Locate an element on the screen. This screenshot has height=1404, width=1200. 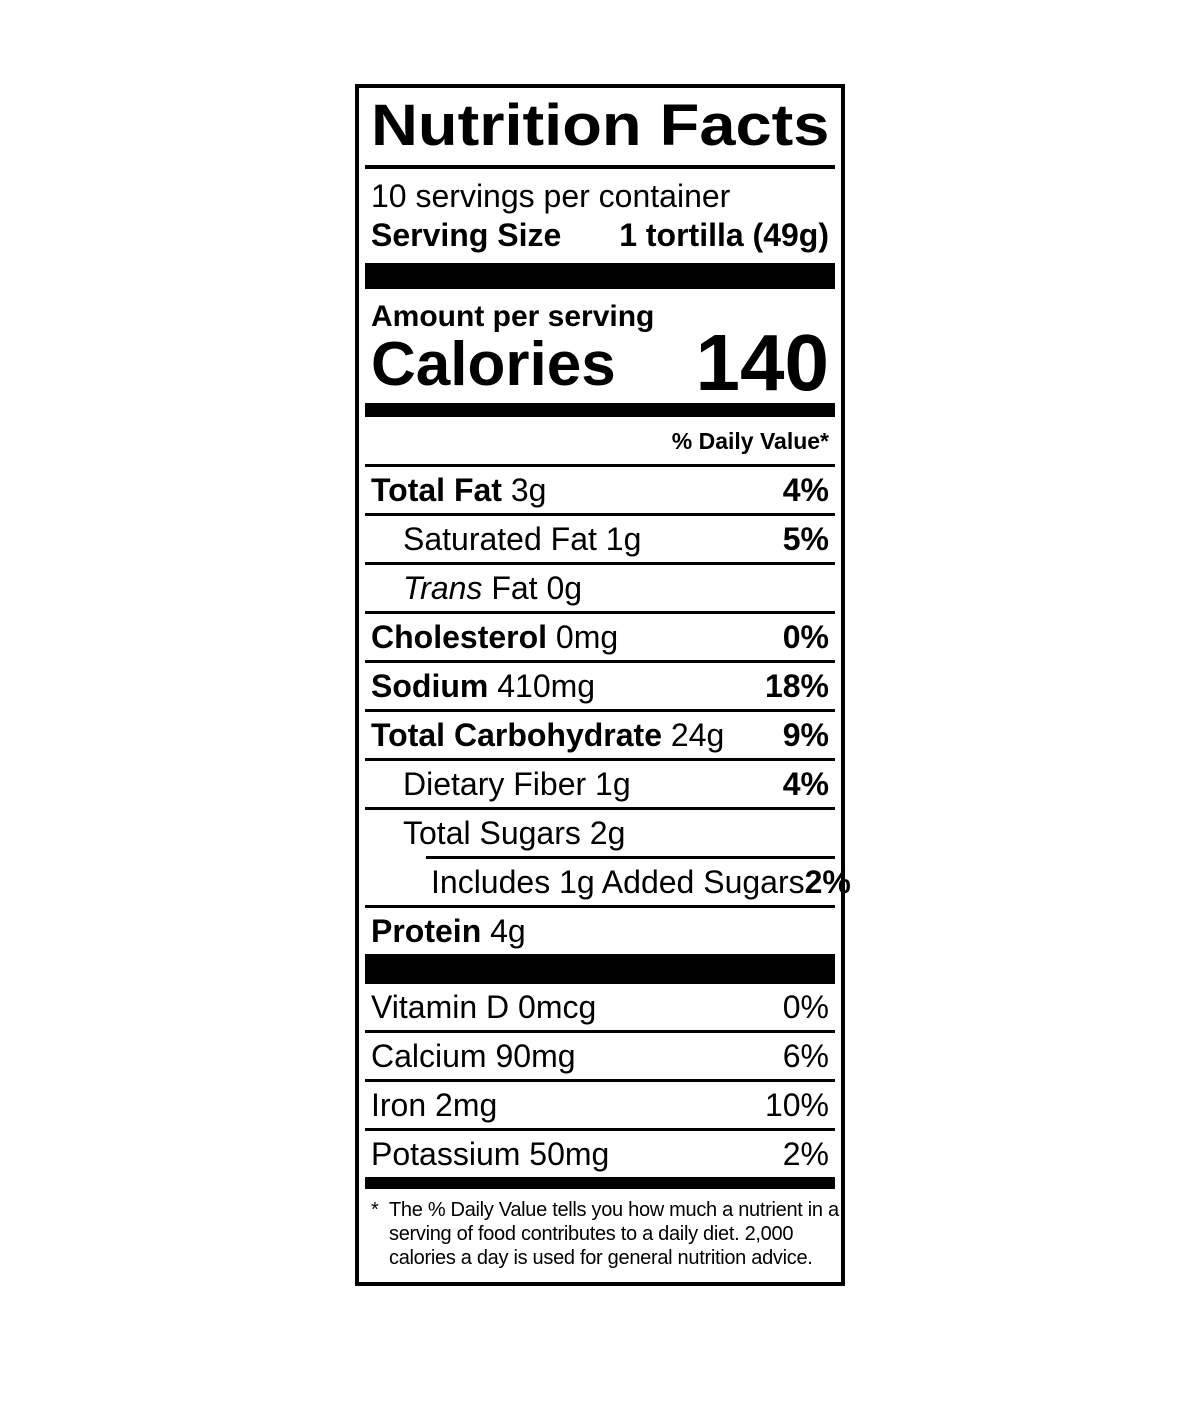
nutrient-row: Total Sugars 2g is located at coordinates (600, 833).